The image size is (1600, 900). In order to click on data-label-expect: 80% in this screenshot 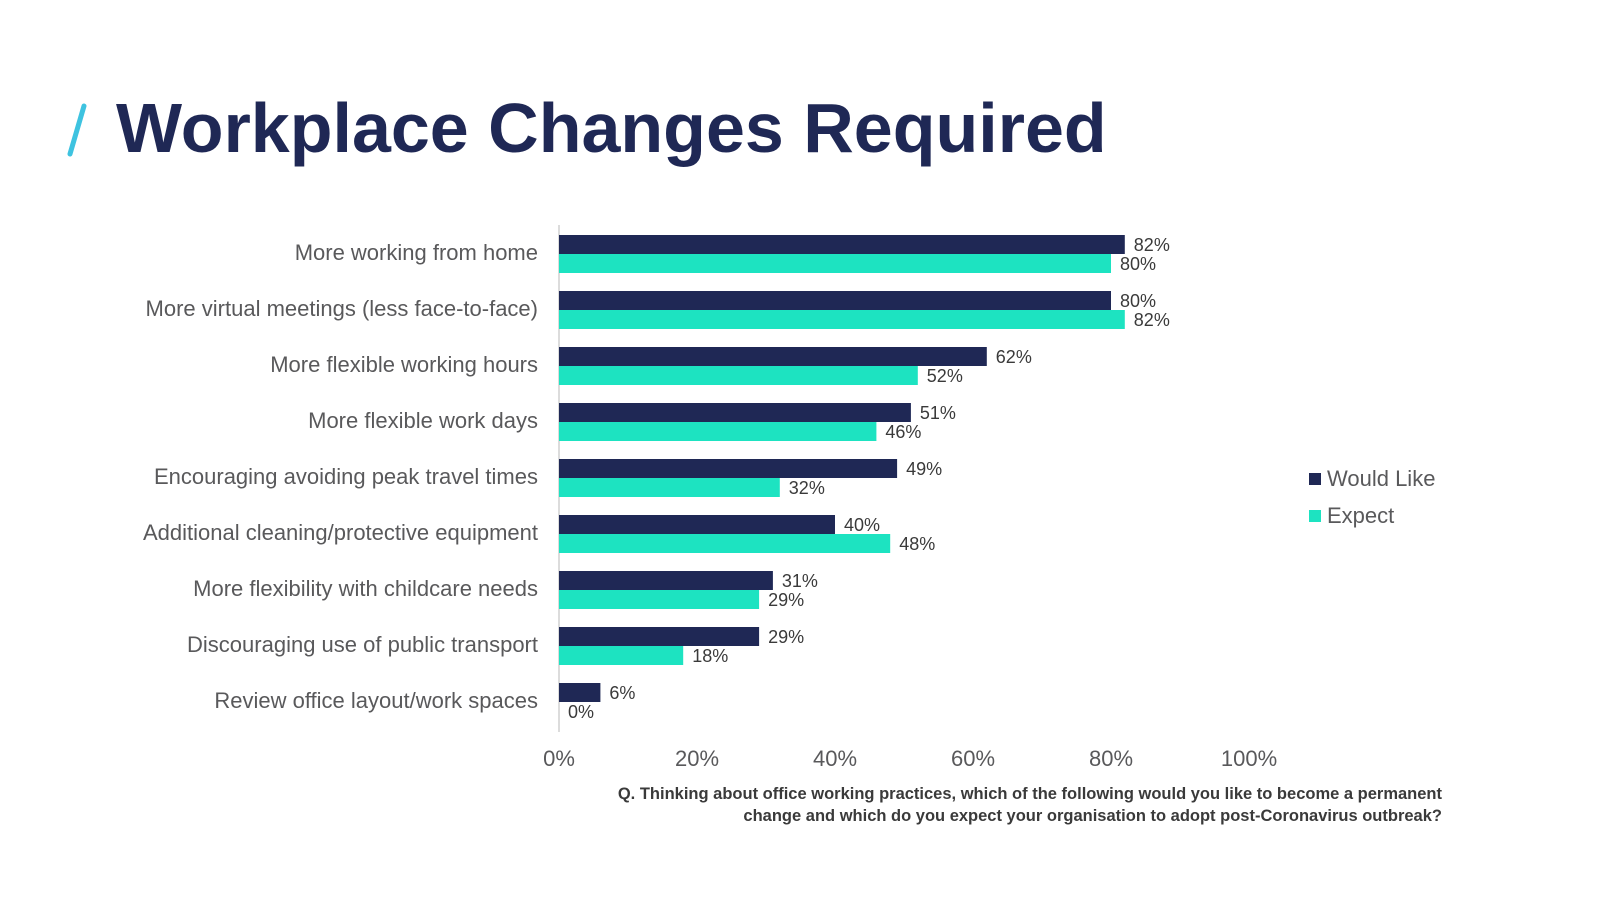, I will do `click(1138, 264)`.